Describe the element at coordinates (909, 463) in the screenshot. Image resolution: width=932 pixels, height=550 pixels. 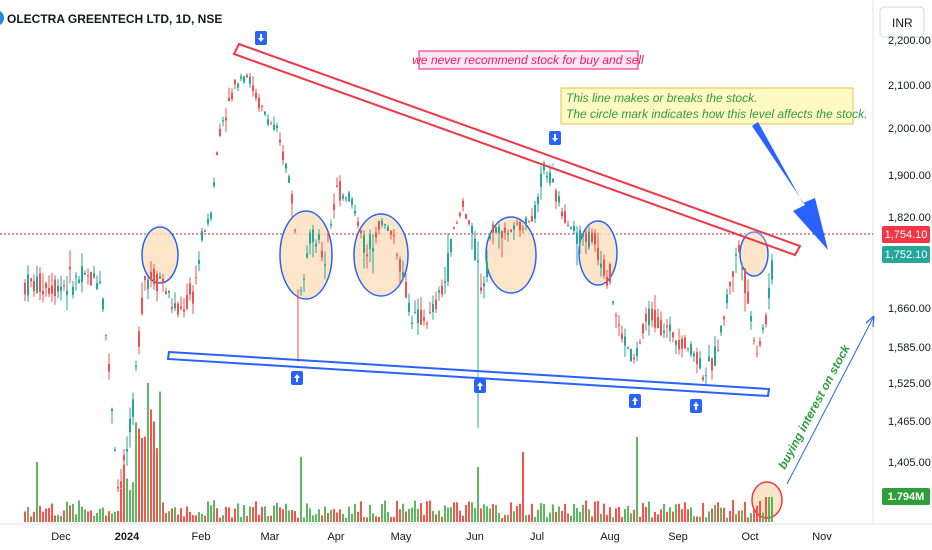
I see `y-tick-label: 1,405.00` at that location.